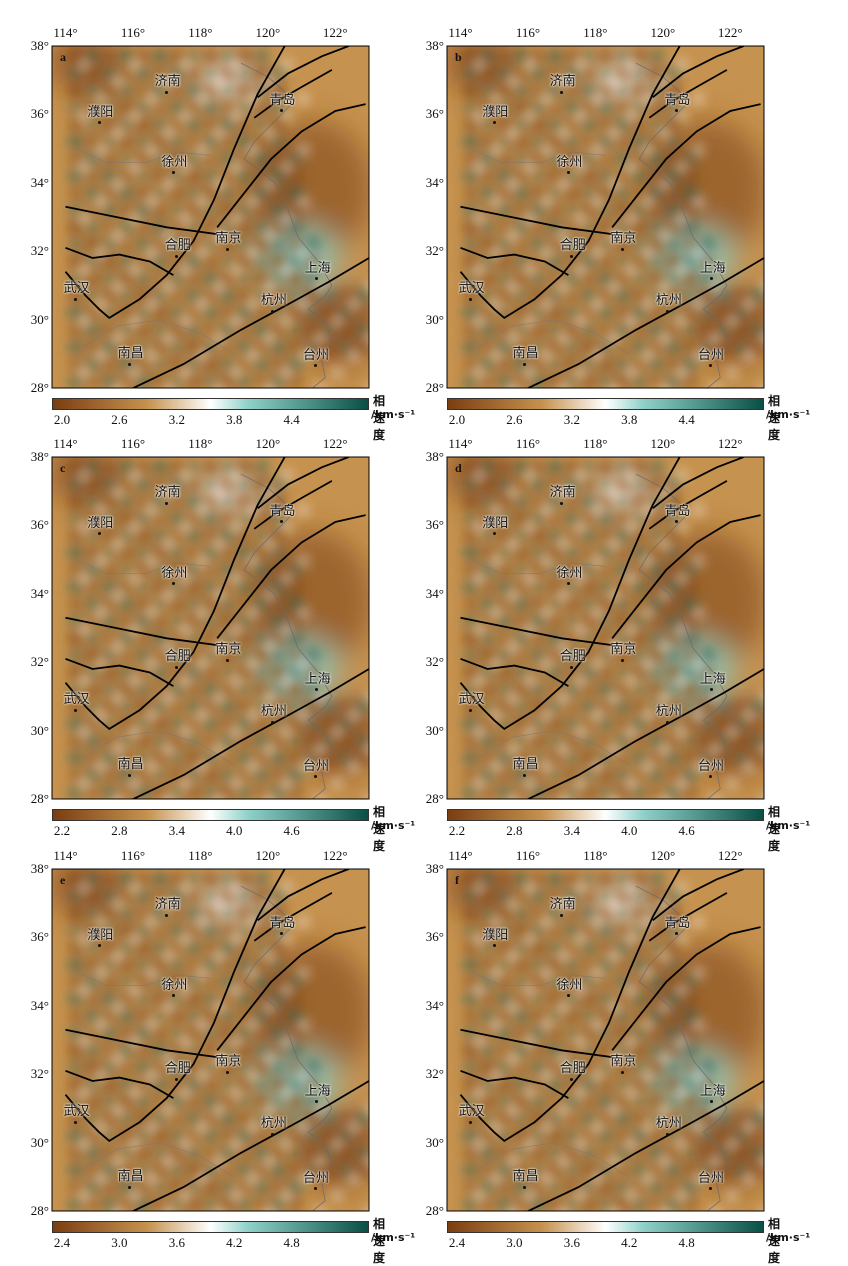 The width and height of the screenshot is (848, 1266). I want to click on city-label-shanghai: 上海, so click(317, 679).